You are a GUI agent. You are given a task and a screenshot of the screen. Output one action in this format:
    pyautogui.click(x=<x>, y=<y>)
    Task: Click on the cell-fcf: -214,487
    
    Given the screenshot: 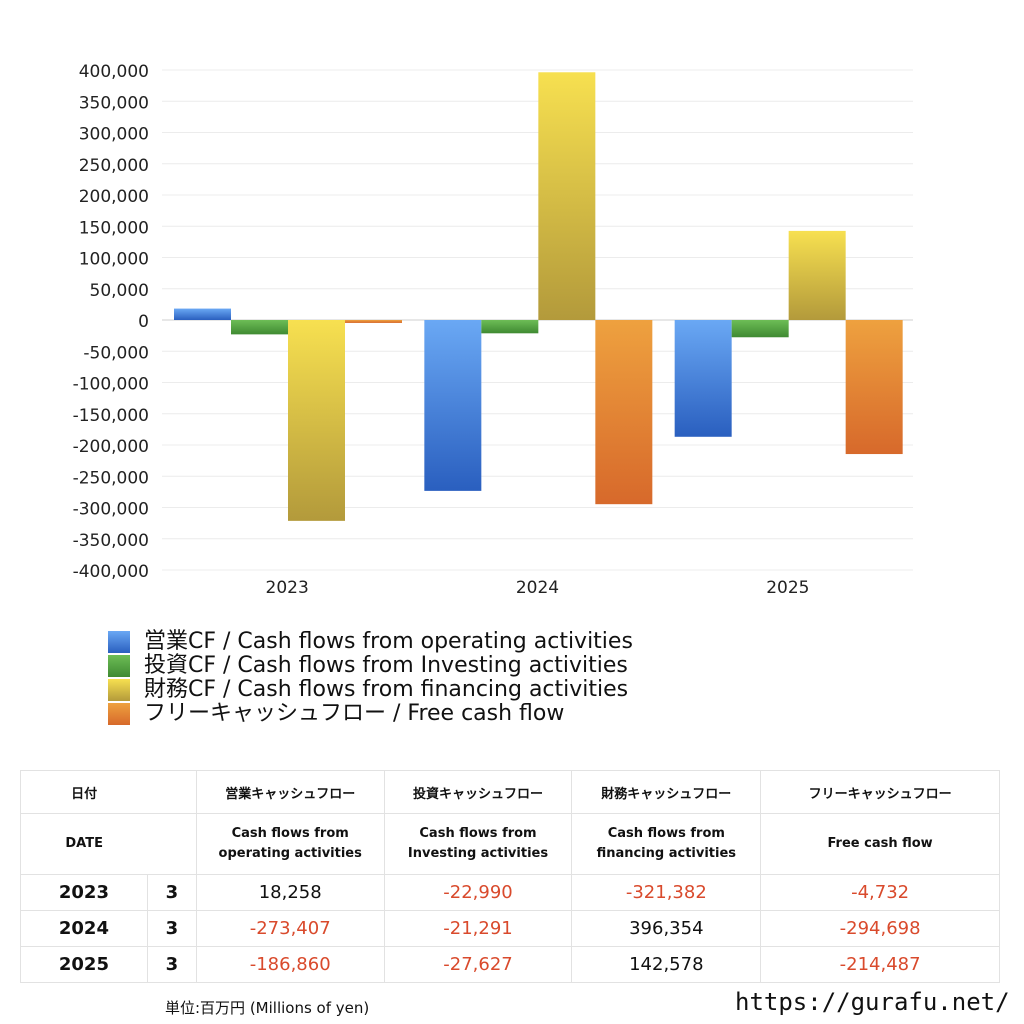 What is the action you would take?
    pyautogui.click(x=880, y=964)
    